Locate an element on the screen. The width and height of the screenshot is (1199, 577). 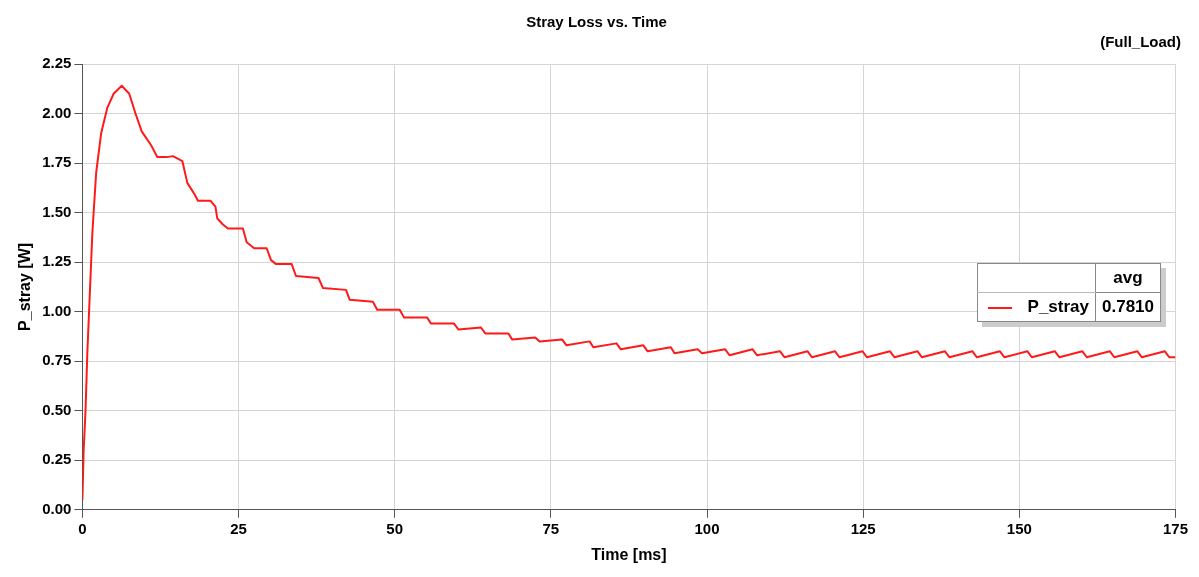
x-tick-label: 125 is located at coordinates (863, 528).